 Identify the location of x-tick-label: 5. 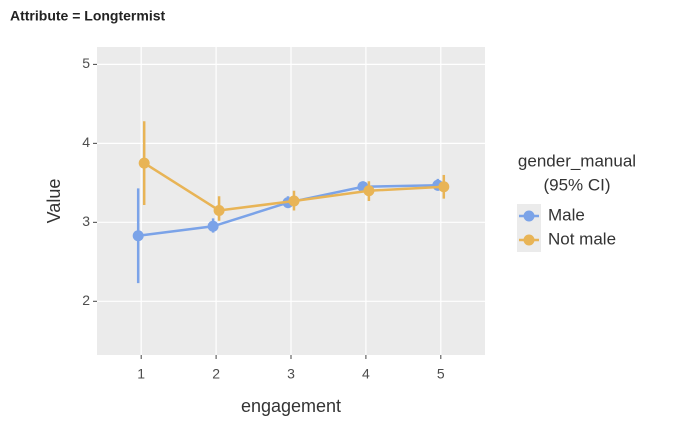
(441, 374).